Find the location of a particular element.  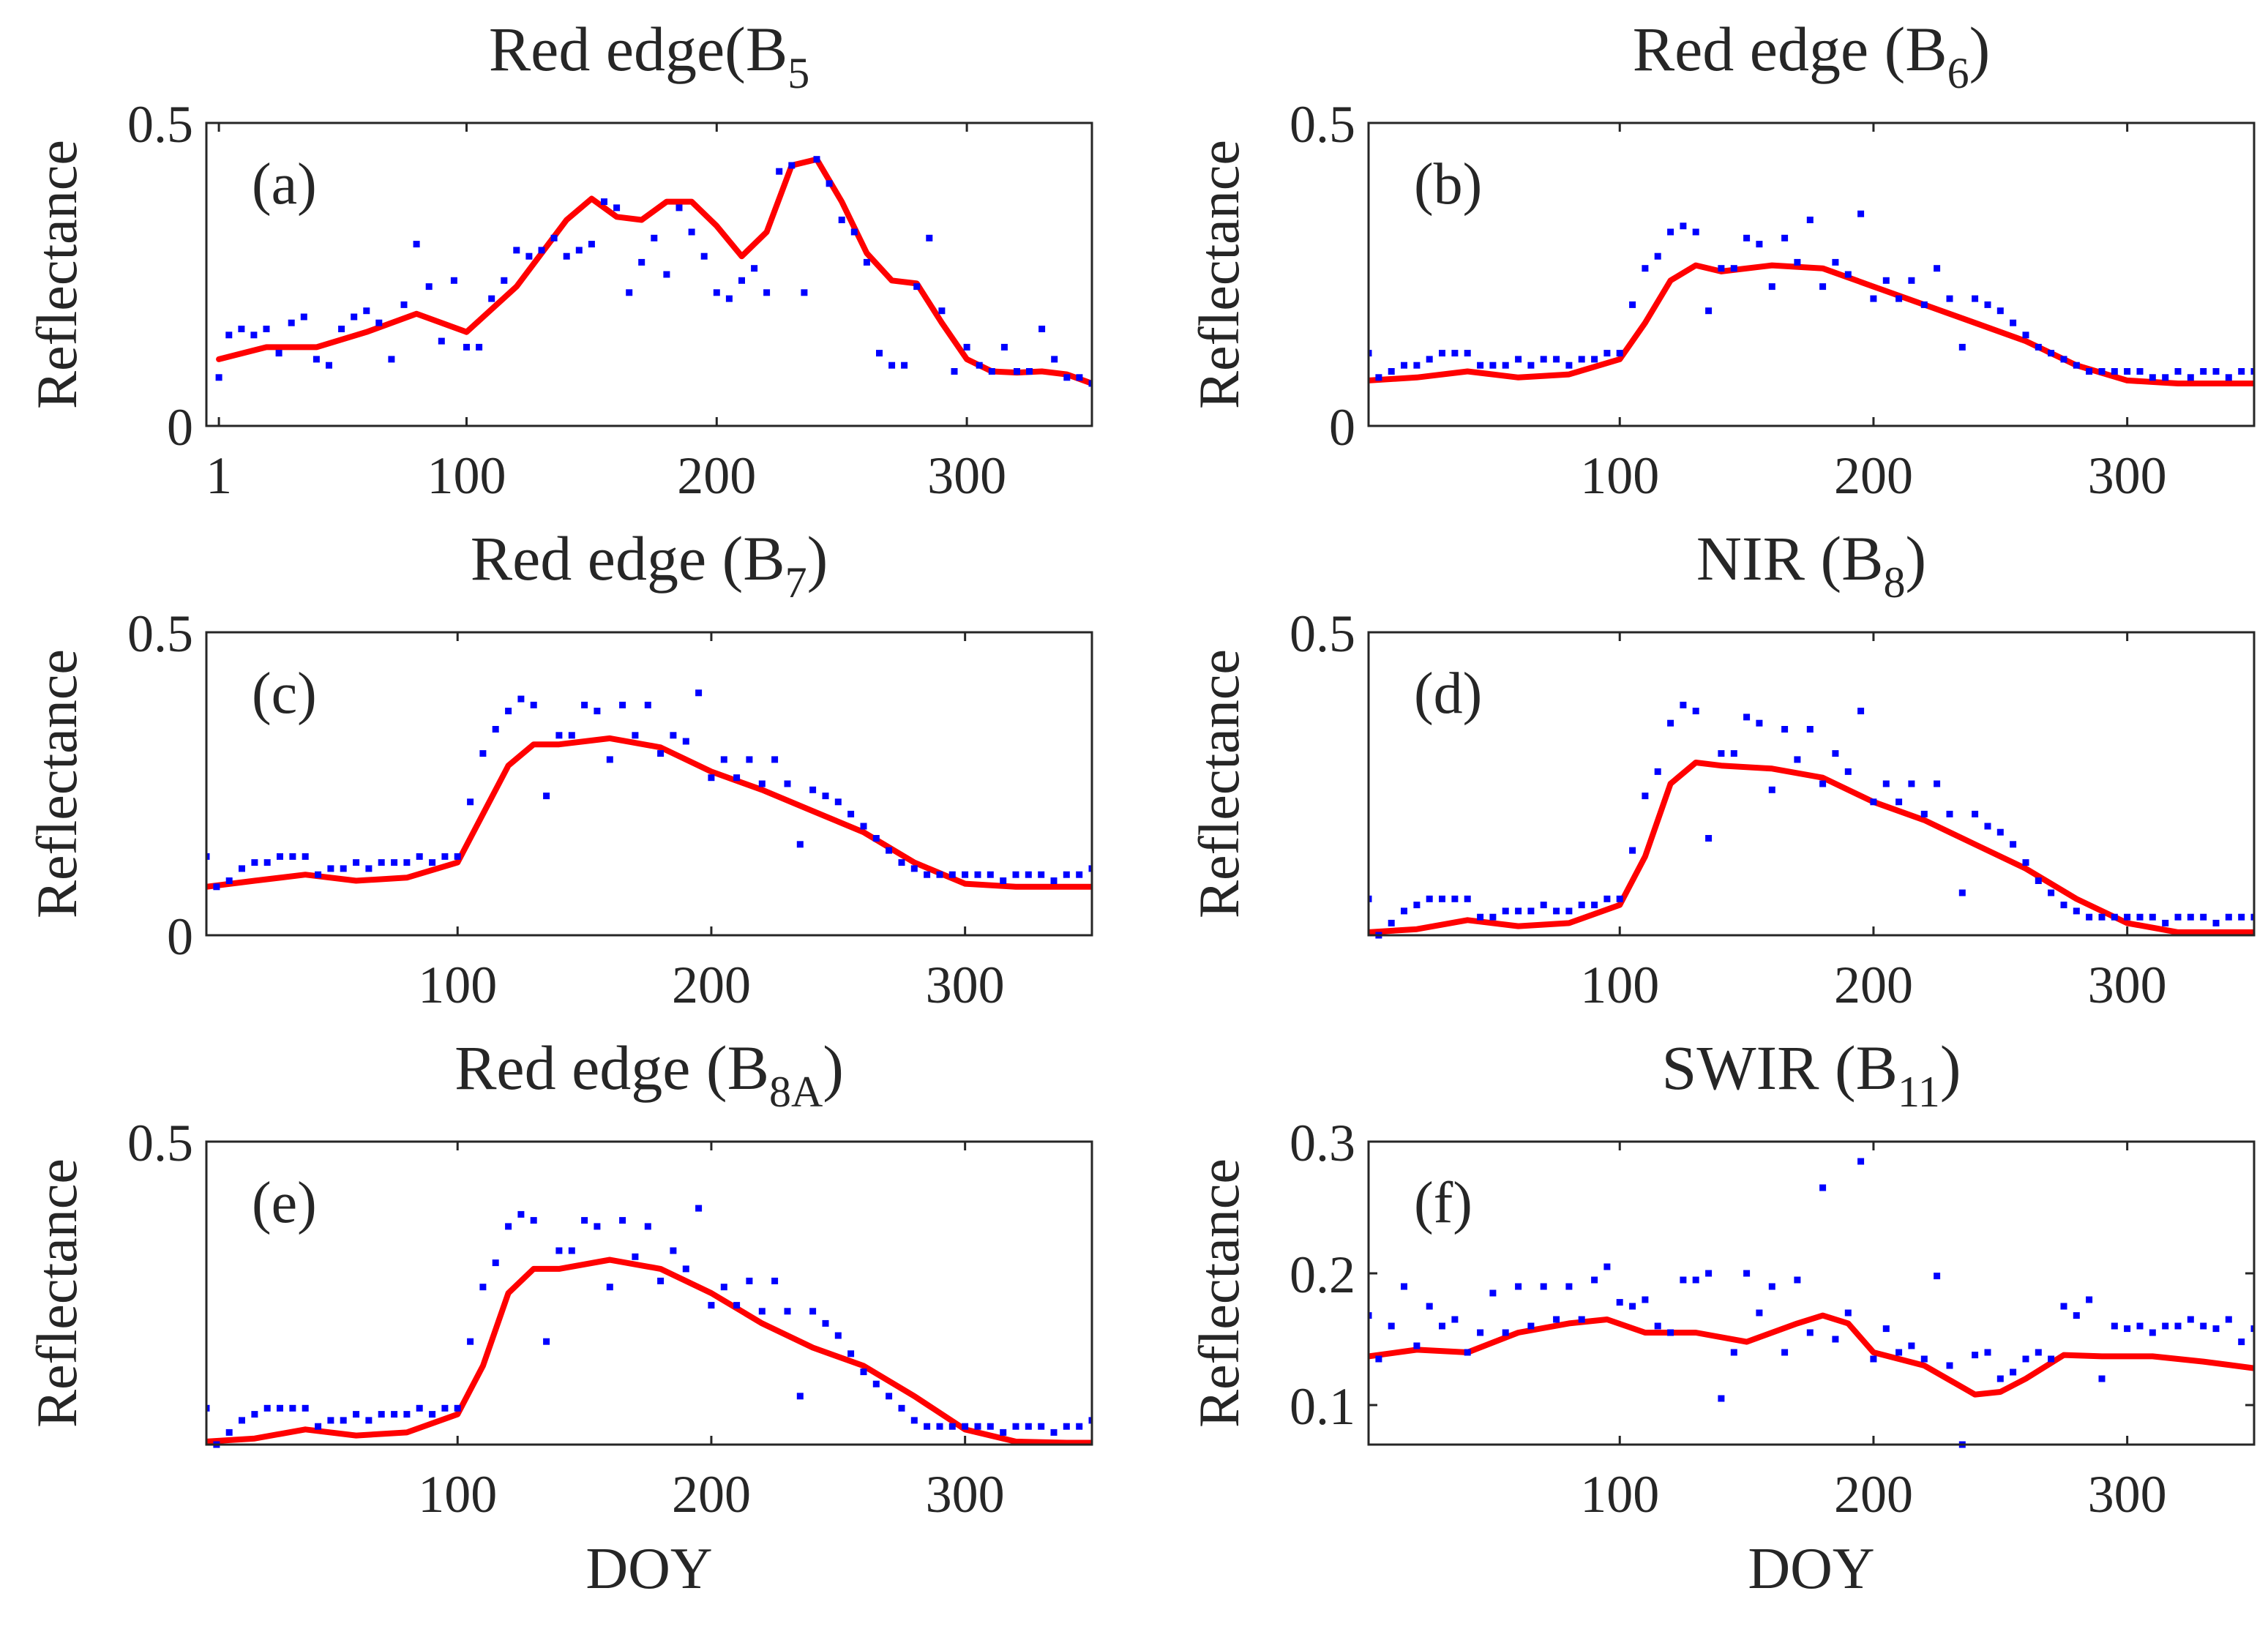

plot-area-a is located at coordinates (653, 271).